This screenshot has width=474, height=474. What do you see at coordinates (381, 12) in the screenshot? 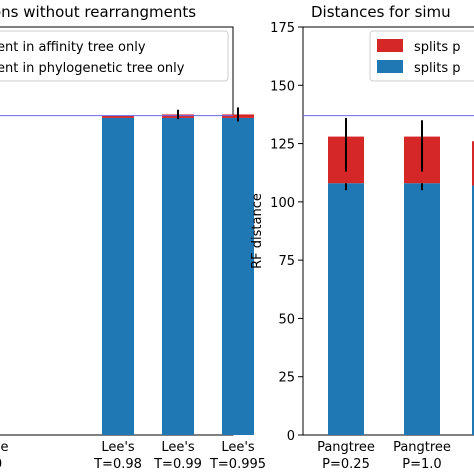
I see `right-panel-title: Distances for simu` at bounding box center [381, 12].